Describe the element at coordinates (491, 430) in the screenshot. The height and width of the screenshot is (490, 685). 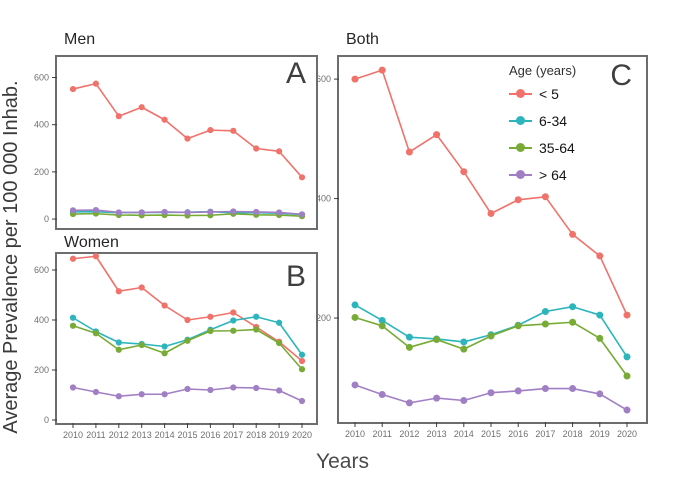
I see `x-tick: 2015` at that location.